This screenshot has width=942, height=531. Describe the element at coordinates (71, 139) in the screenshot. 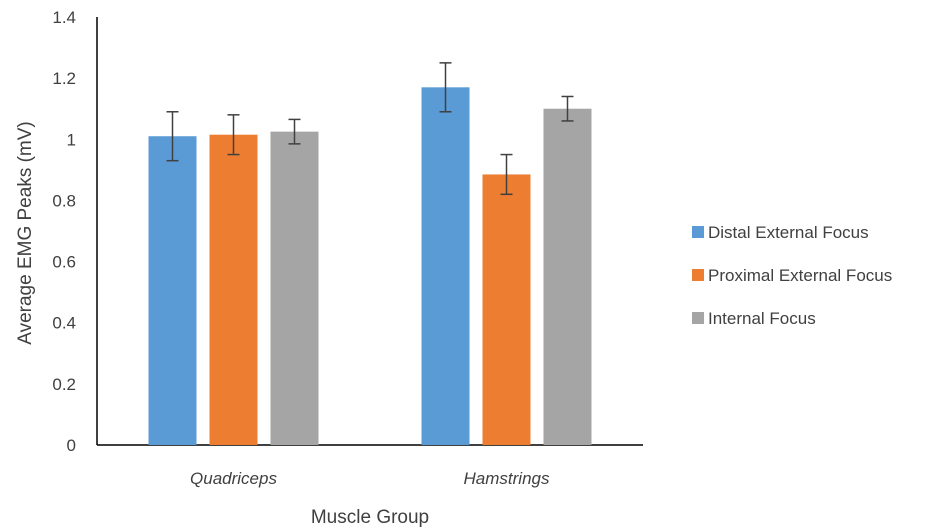

I see `y-tick-label: 1` at that location.